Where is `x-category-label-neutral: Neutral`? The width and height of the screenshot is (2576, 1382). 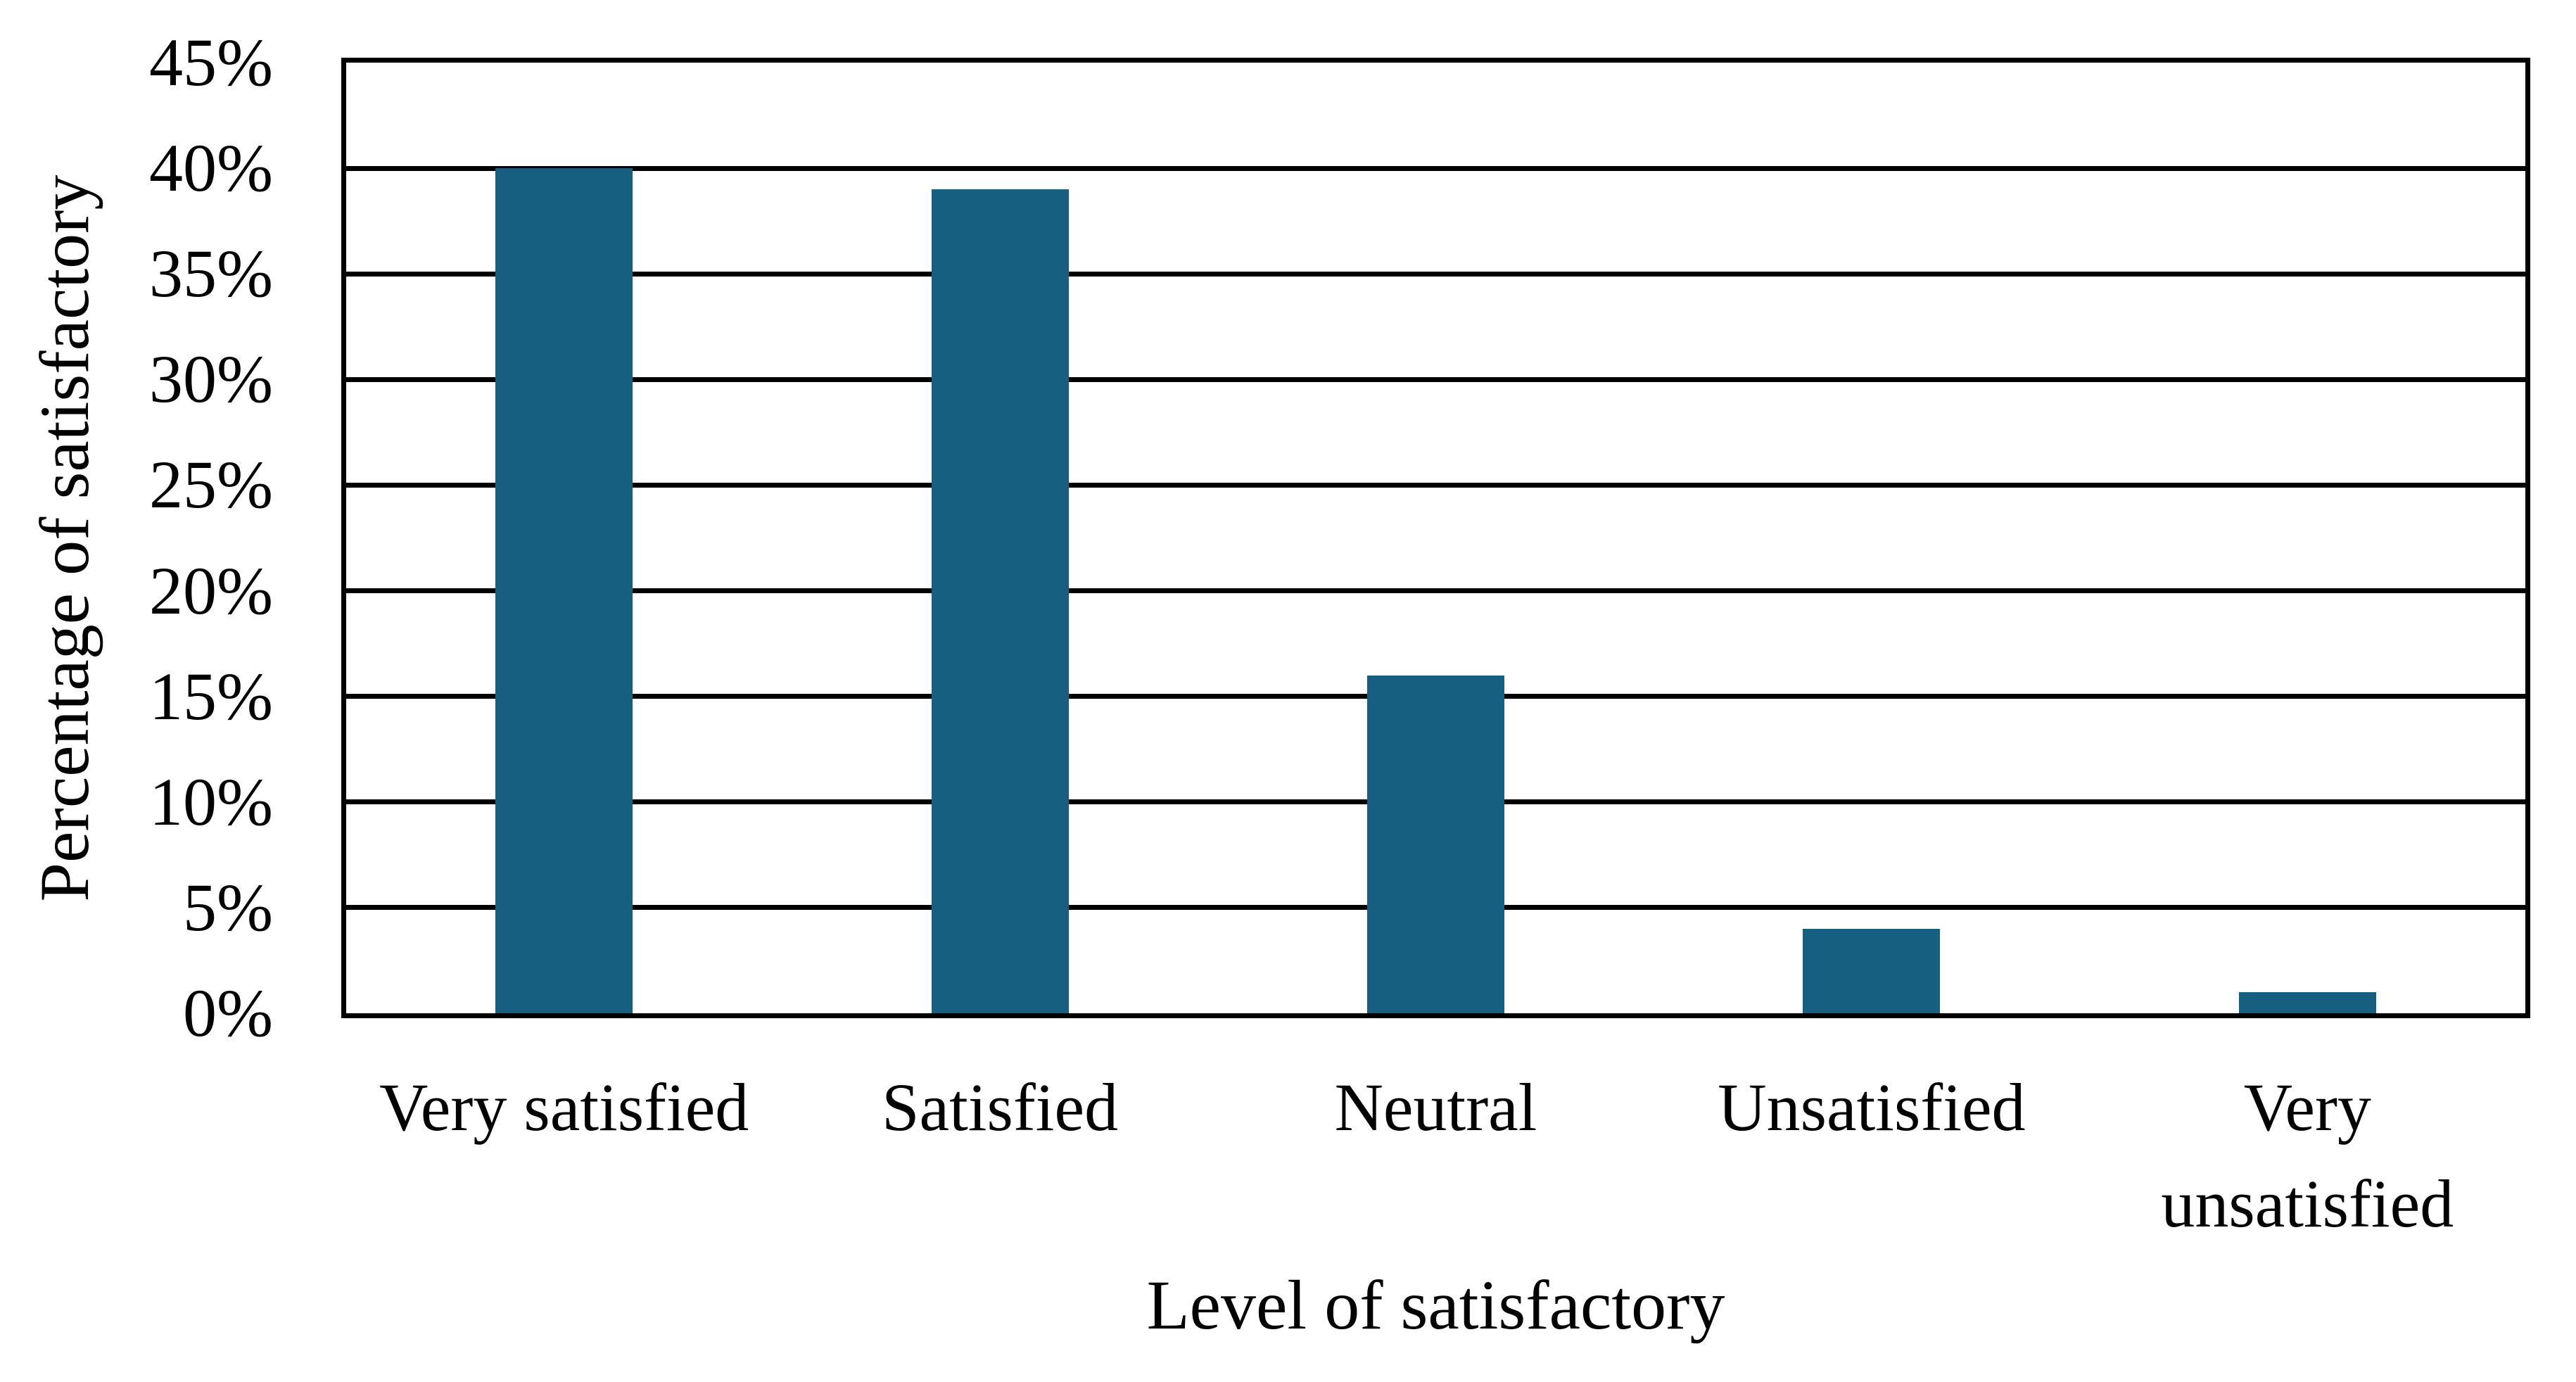 x-category-label-neutral: Neutral is located at coordinates (1435, 1107).